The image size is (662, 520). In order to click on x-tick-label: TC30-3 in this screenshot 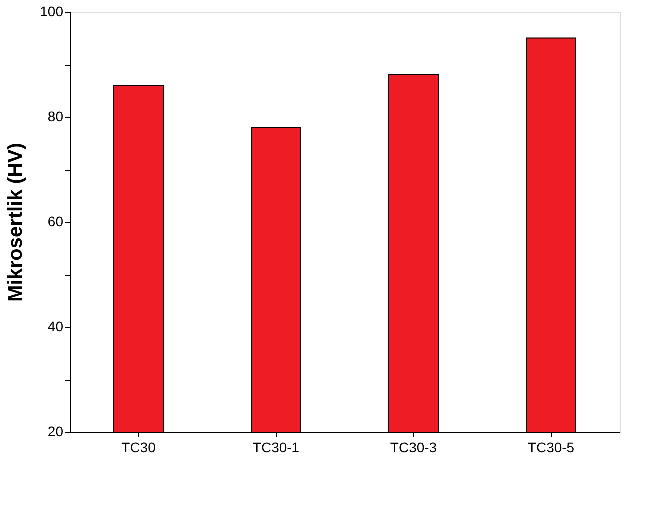, I will do `click(414, 448)`.